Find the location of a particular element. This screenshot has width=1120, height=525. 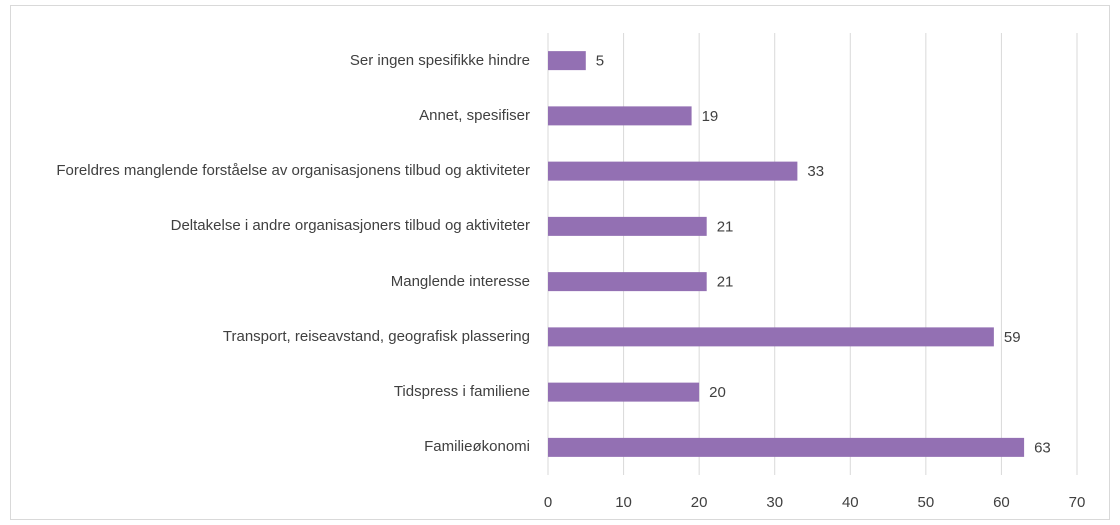

x-tick-label: 0 is located at coordinates (548, 502).